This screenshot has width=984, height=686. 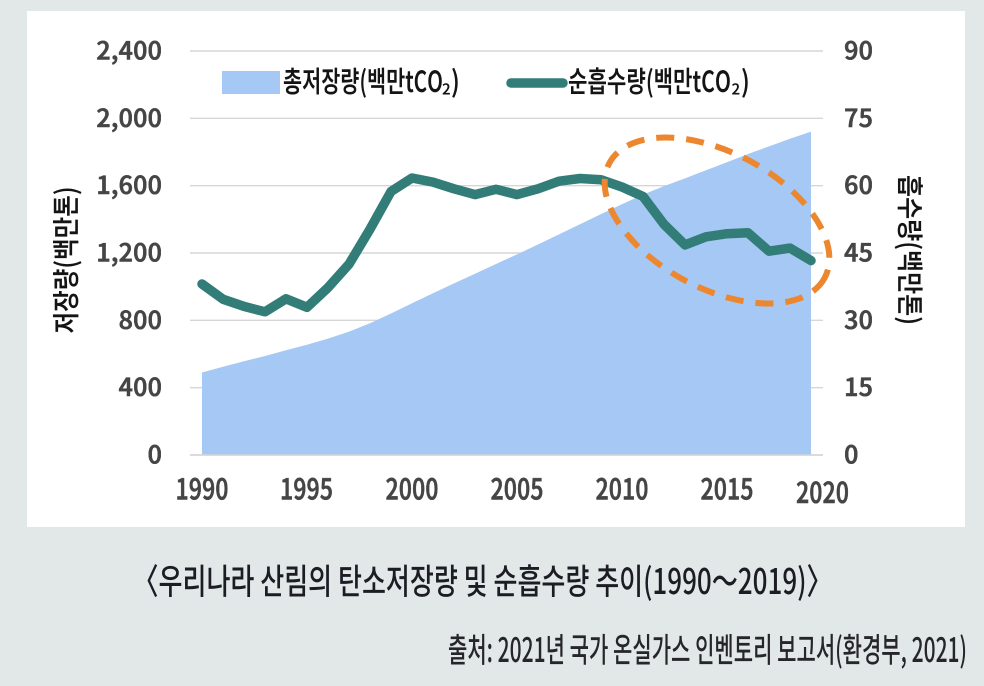 I want to click on svg-text: 1990, so click(x=202, y=488).